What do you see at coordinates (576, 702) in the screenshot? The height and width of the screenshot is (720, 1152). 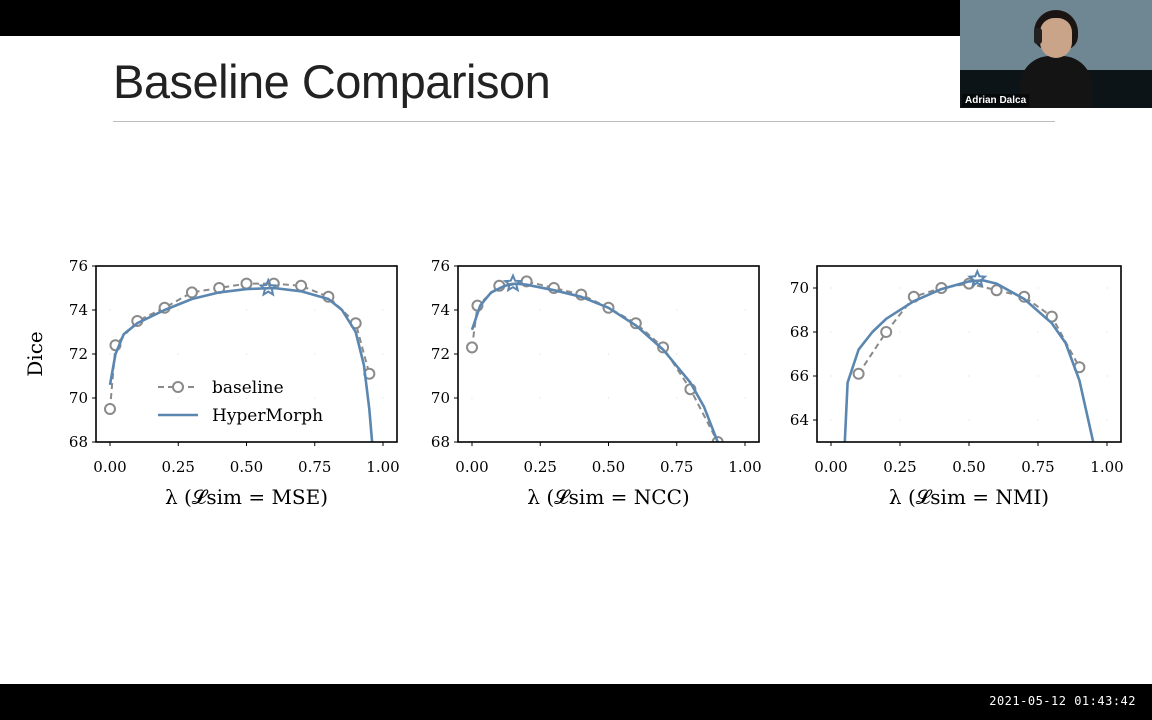 I see `bottom-bar: 2021-05-12 01:43:42` at bounding box center [576, 702].